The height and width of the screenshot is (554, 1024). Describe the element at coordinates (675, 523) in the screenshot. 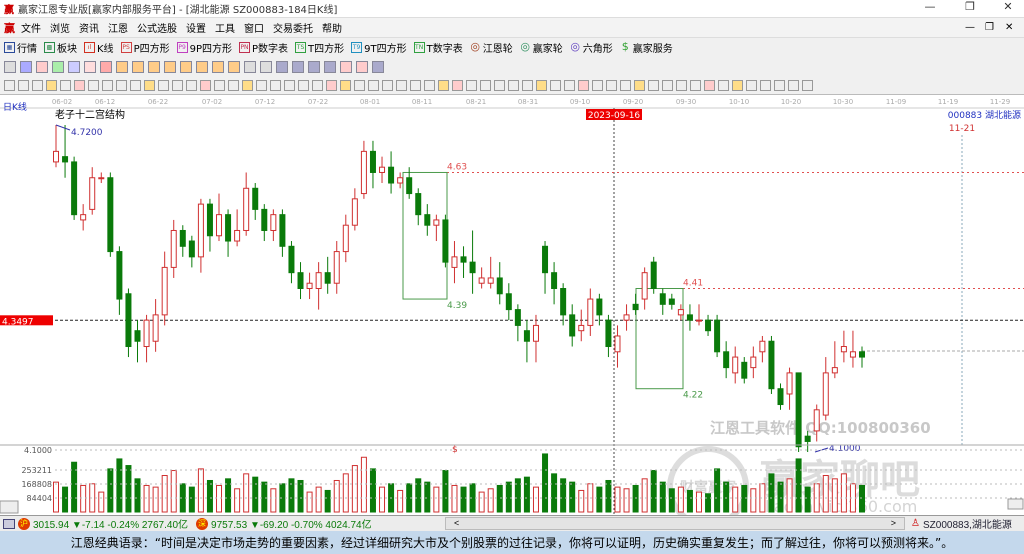

I see `horizontal-scrollbar: < >` at that location.